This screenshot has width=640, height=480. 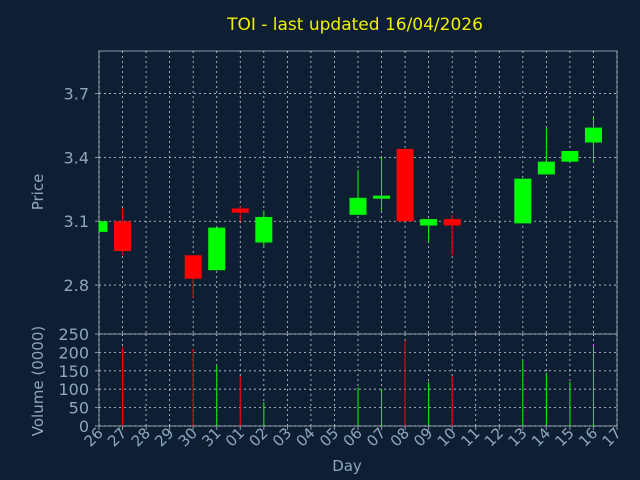 I want to click on volume-tick-label: 200, so click(x=73, y=352).